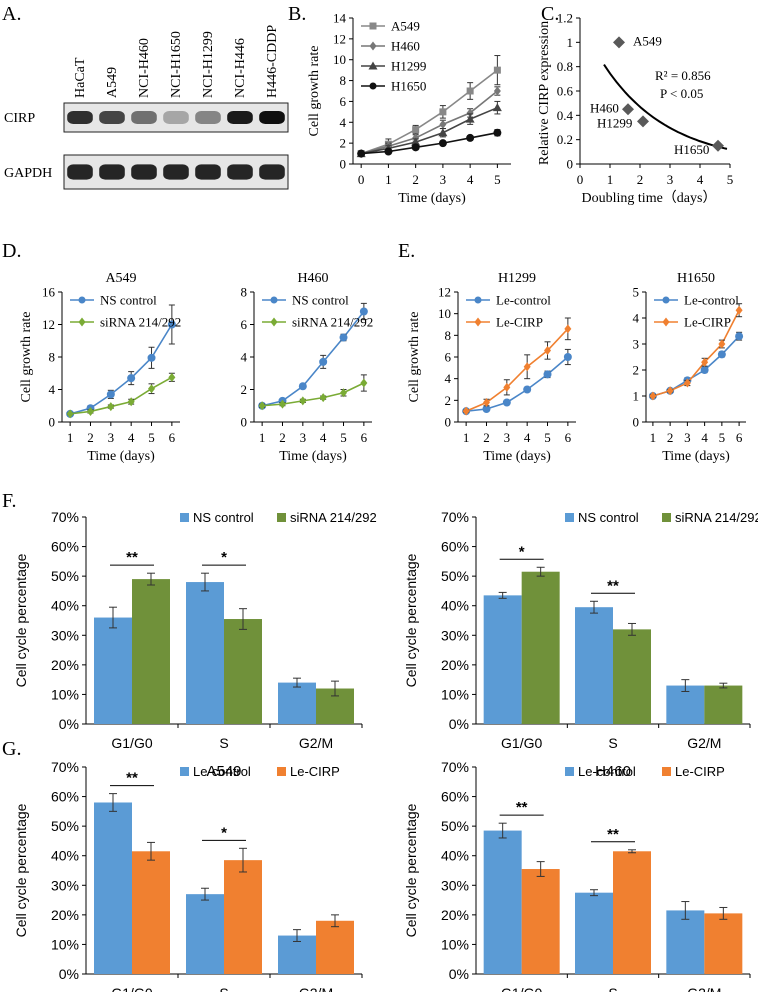 This screenshot has width=758, height=992. Describe the element at coordinates (339, 38) in the screenshot. I see `y-tick-label: 12` at that location.